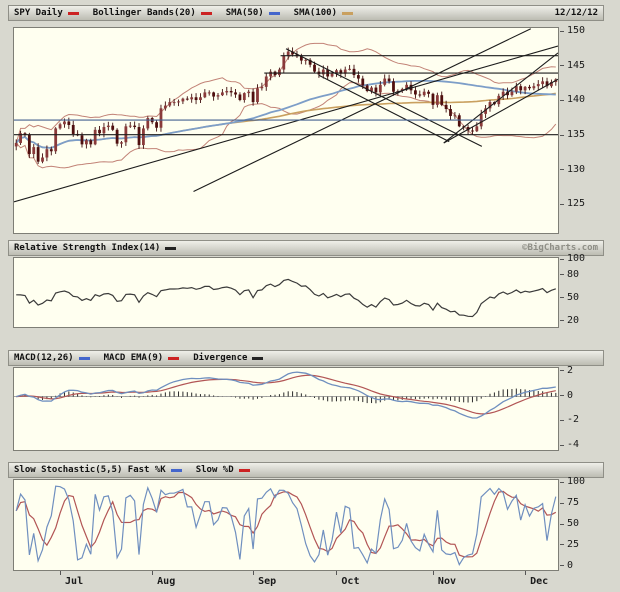 The image size is (620, 592). What do you see at coordinates (350, 581) in the screenshot?
I see `month-label: Oct` at bounding box center [350, 581].